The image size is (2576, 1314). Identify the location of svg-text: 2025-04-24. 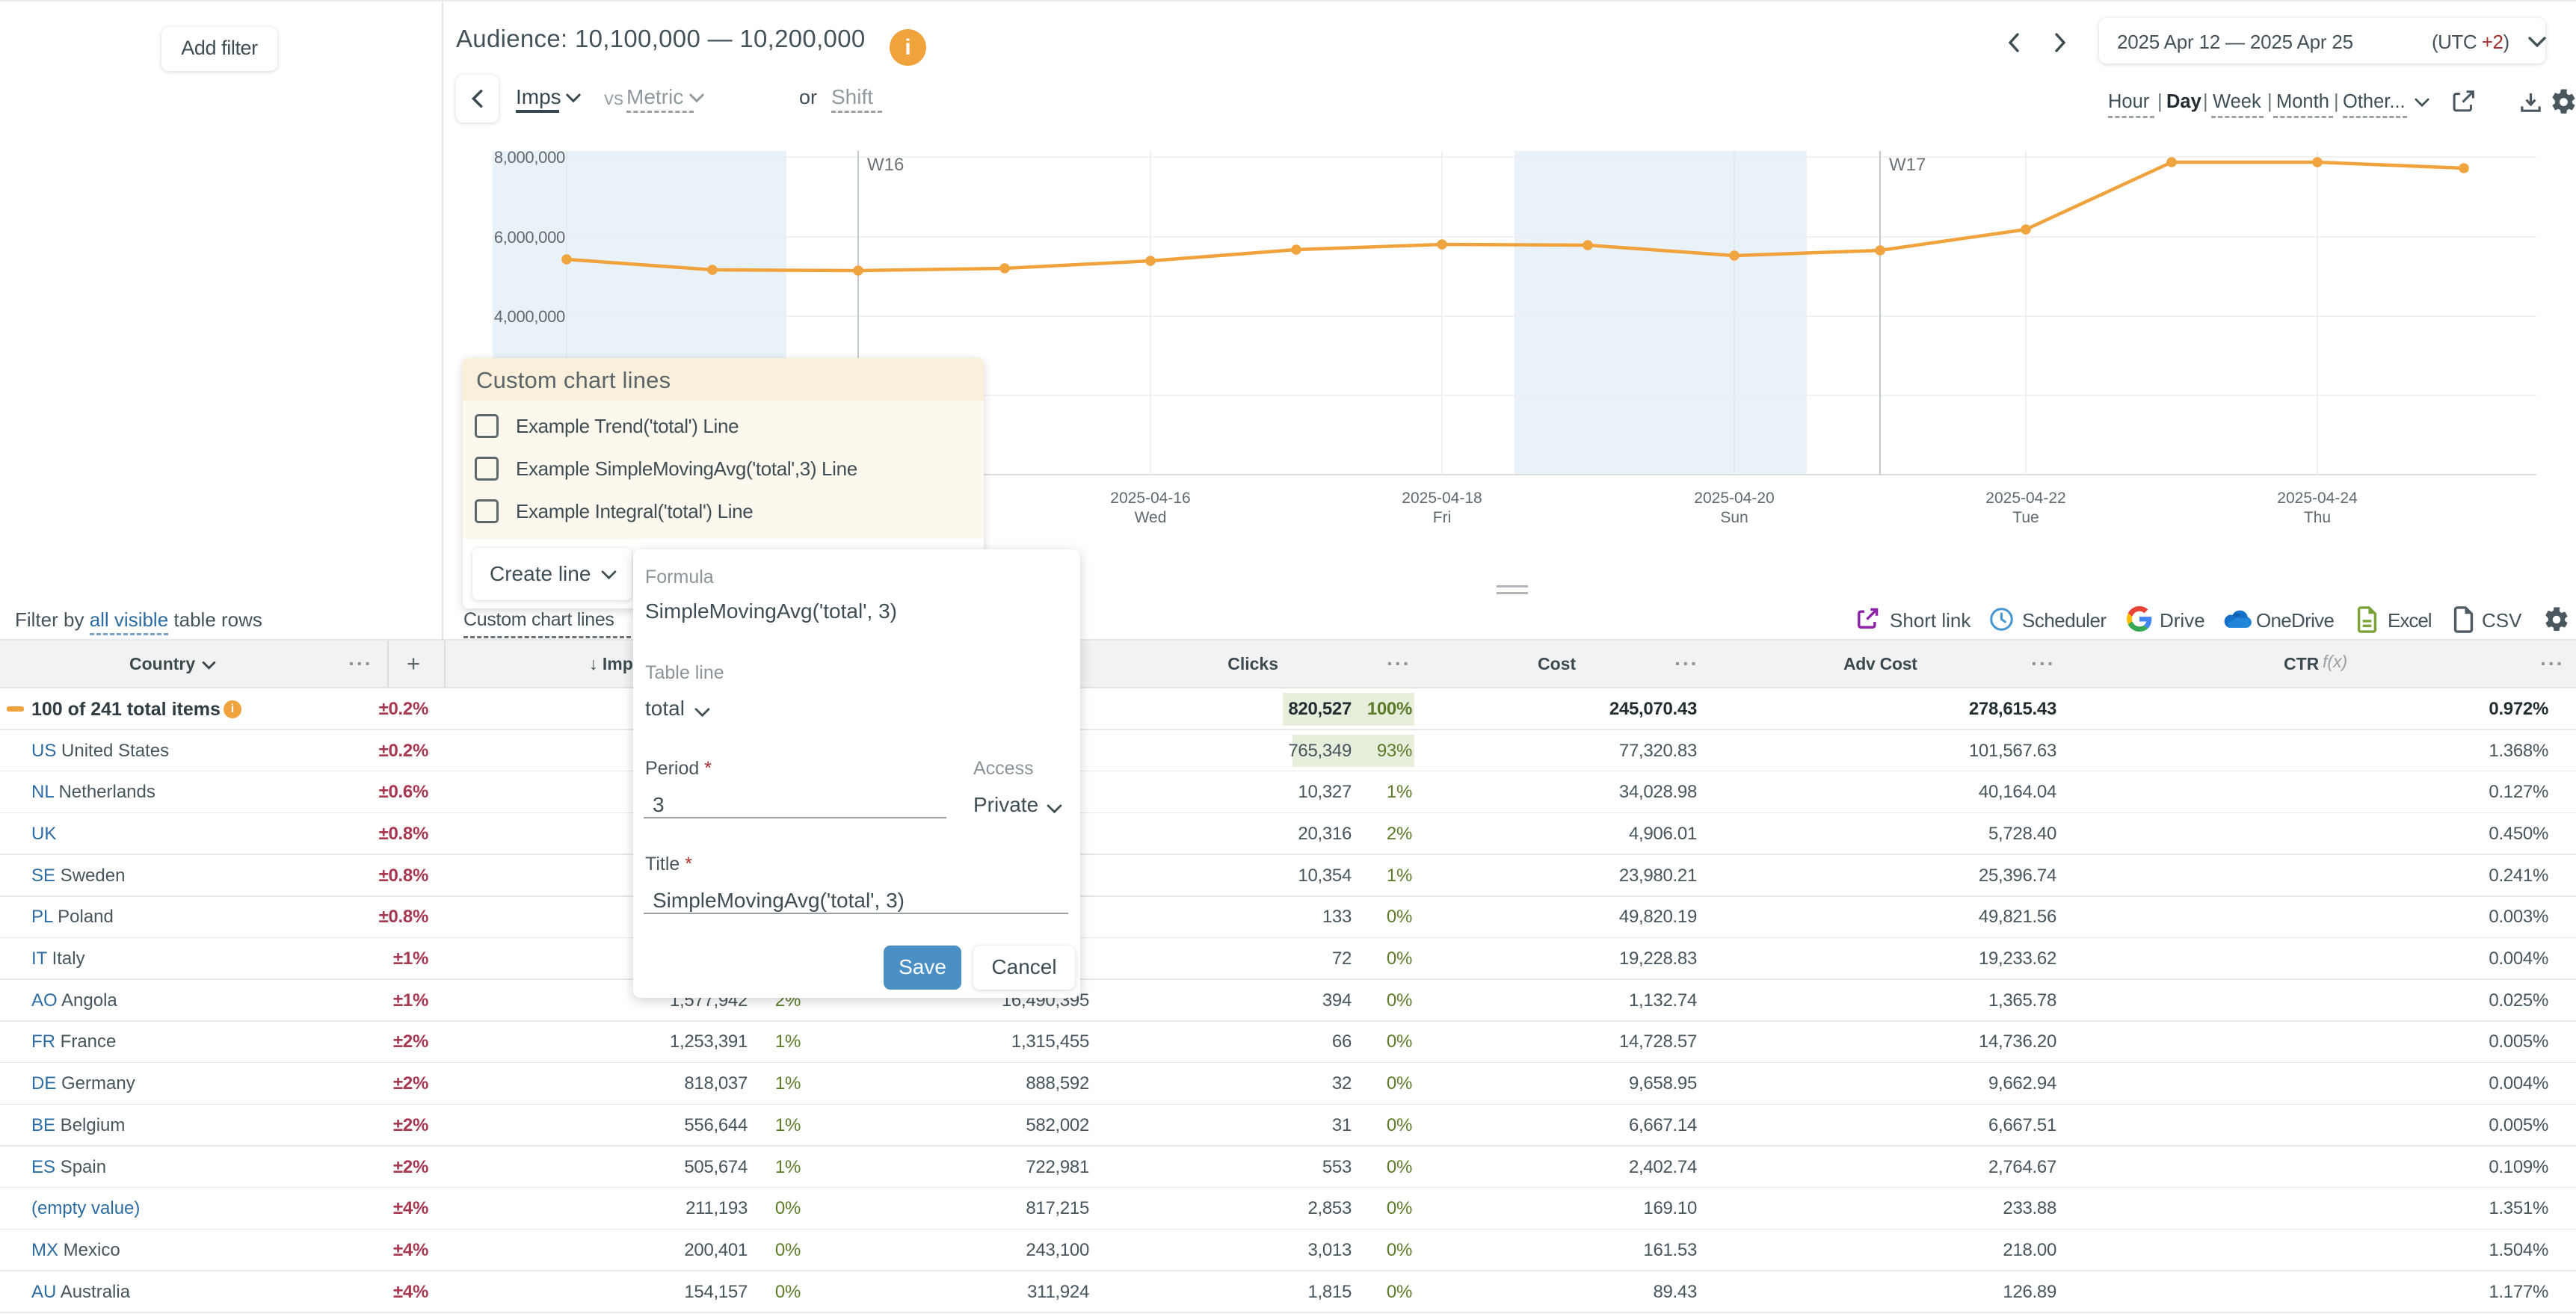
(2317, 499).